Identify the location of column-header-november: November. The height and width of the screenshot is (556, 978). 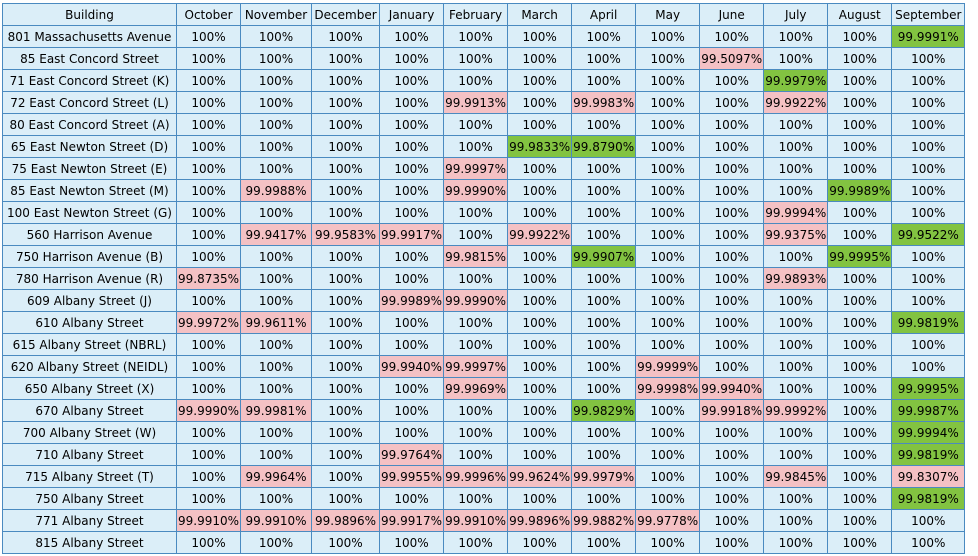
(276, 14).